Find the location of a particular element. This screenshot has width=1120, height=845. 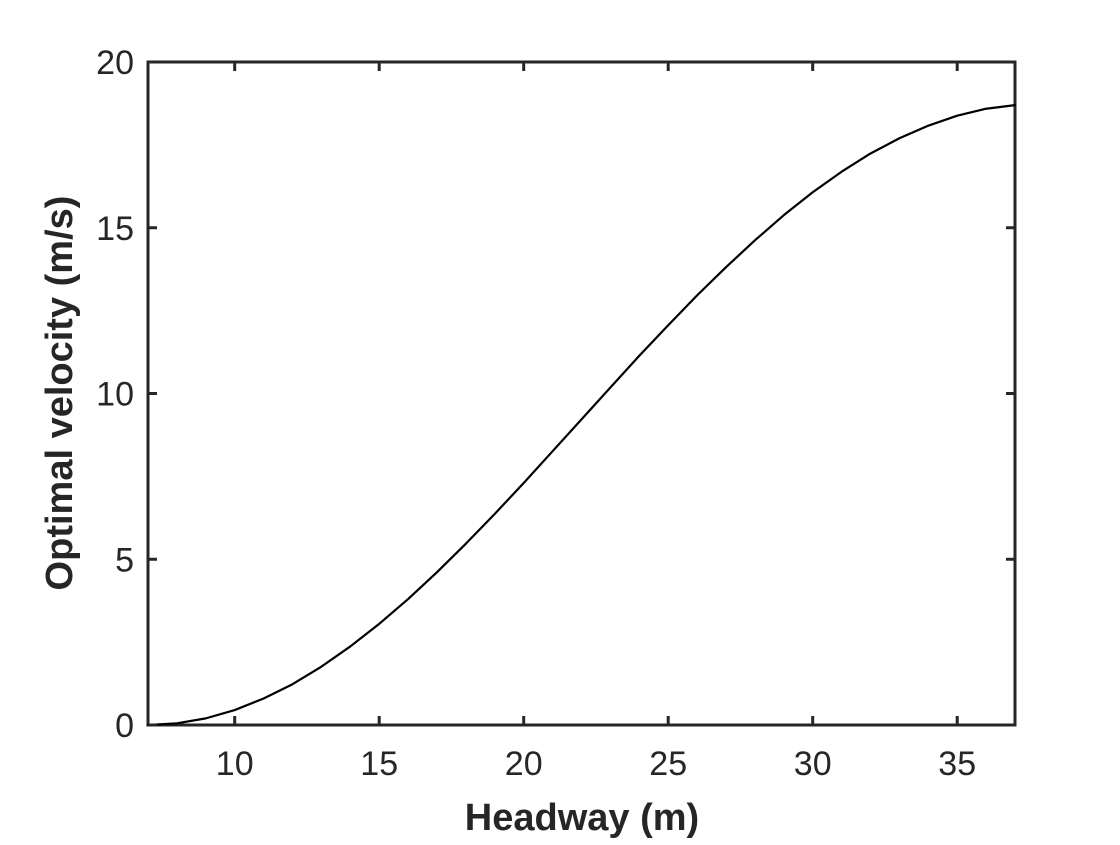

x-tick-label: 35 is located at coordinates (957, 764).